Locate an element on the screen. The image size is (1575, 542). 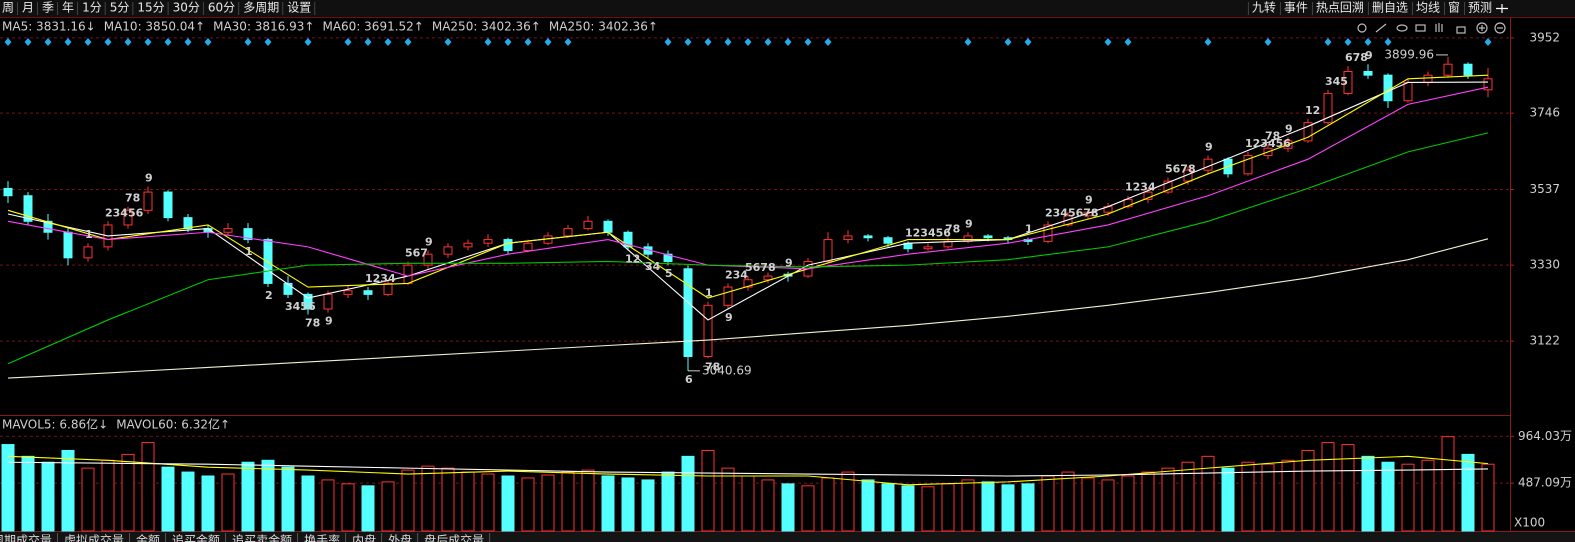
bottom-tab: 外盘 is located at coordinates (400, 537).